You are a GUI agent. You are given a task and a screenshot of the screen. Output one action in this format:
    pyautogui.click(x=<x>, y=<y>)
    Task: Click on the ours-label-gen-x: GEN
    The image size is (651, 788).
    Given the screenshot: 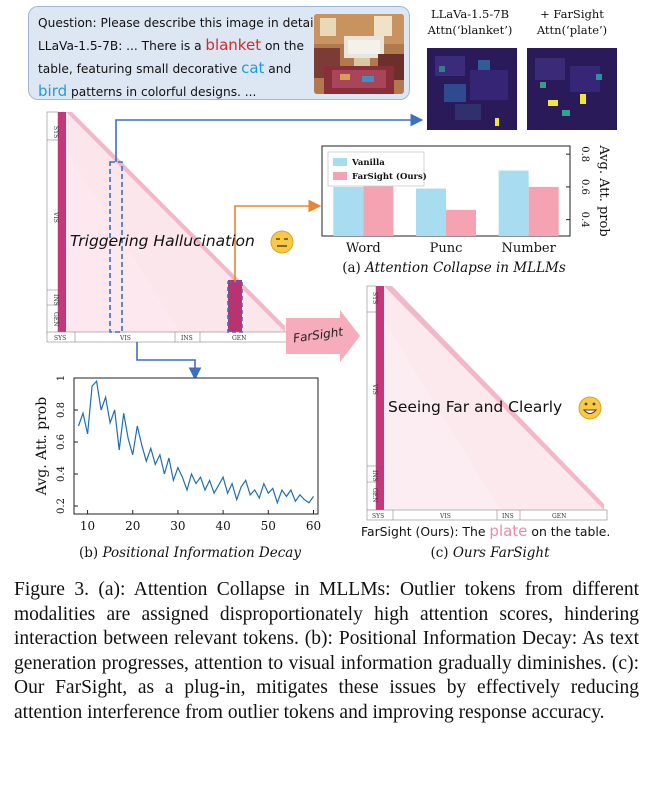 What is the action you would take?
    pyautogui.click(x=559, y=516)
    